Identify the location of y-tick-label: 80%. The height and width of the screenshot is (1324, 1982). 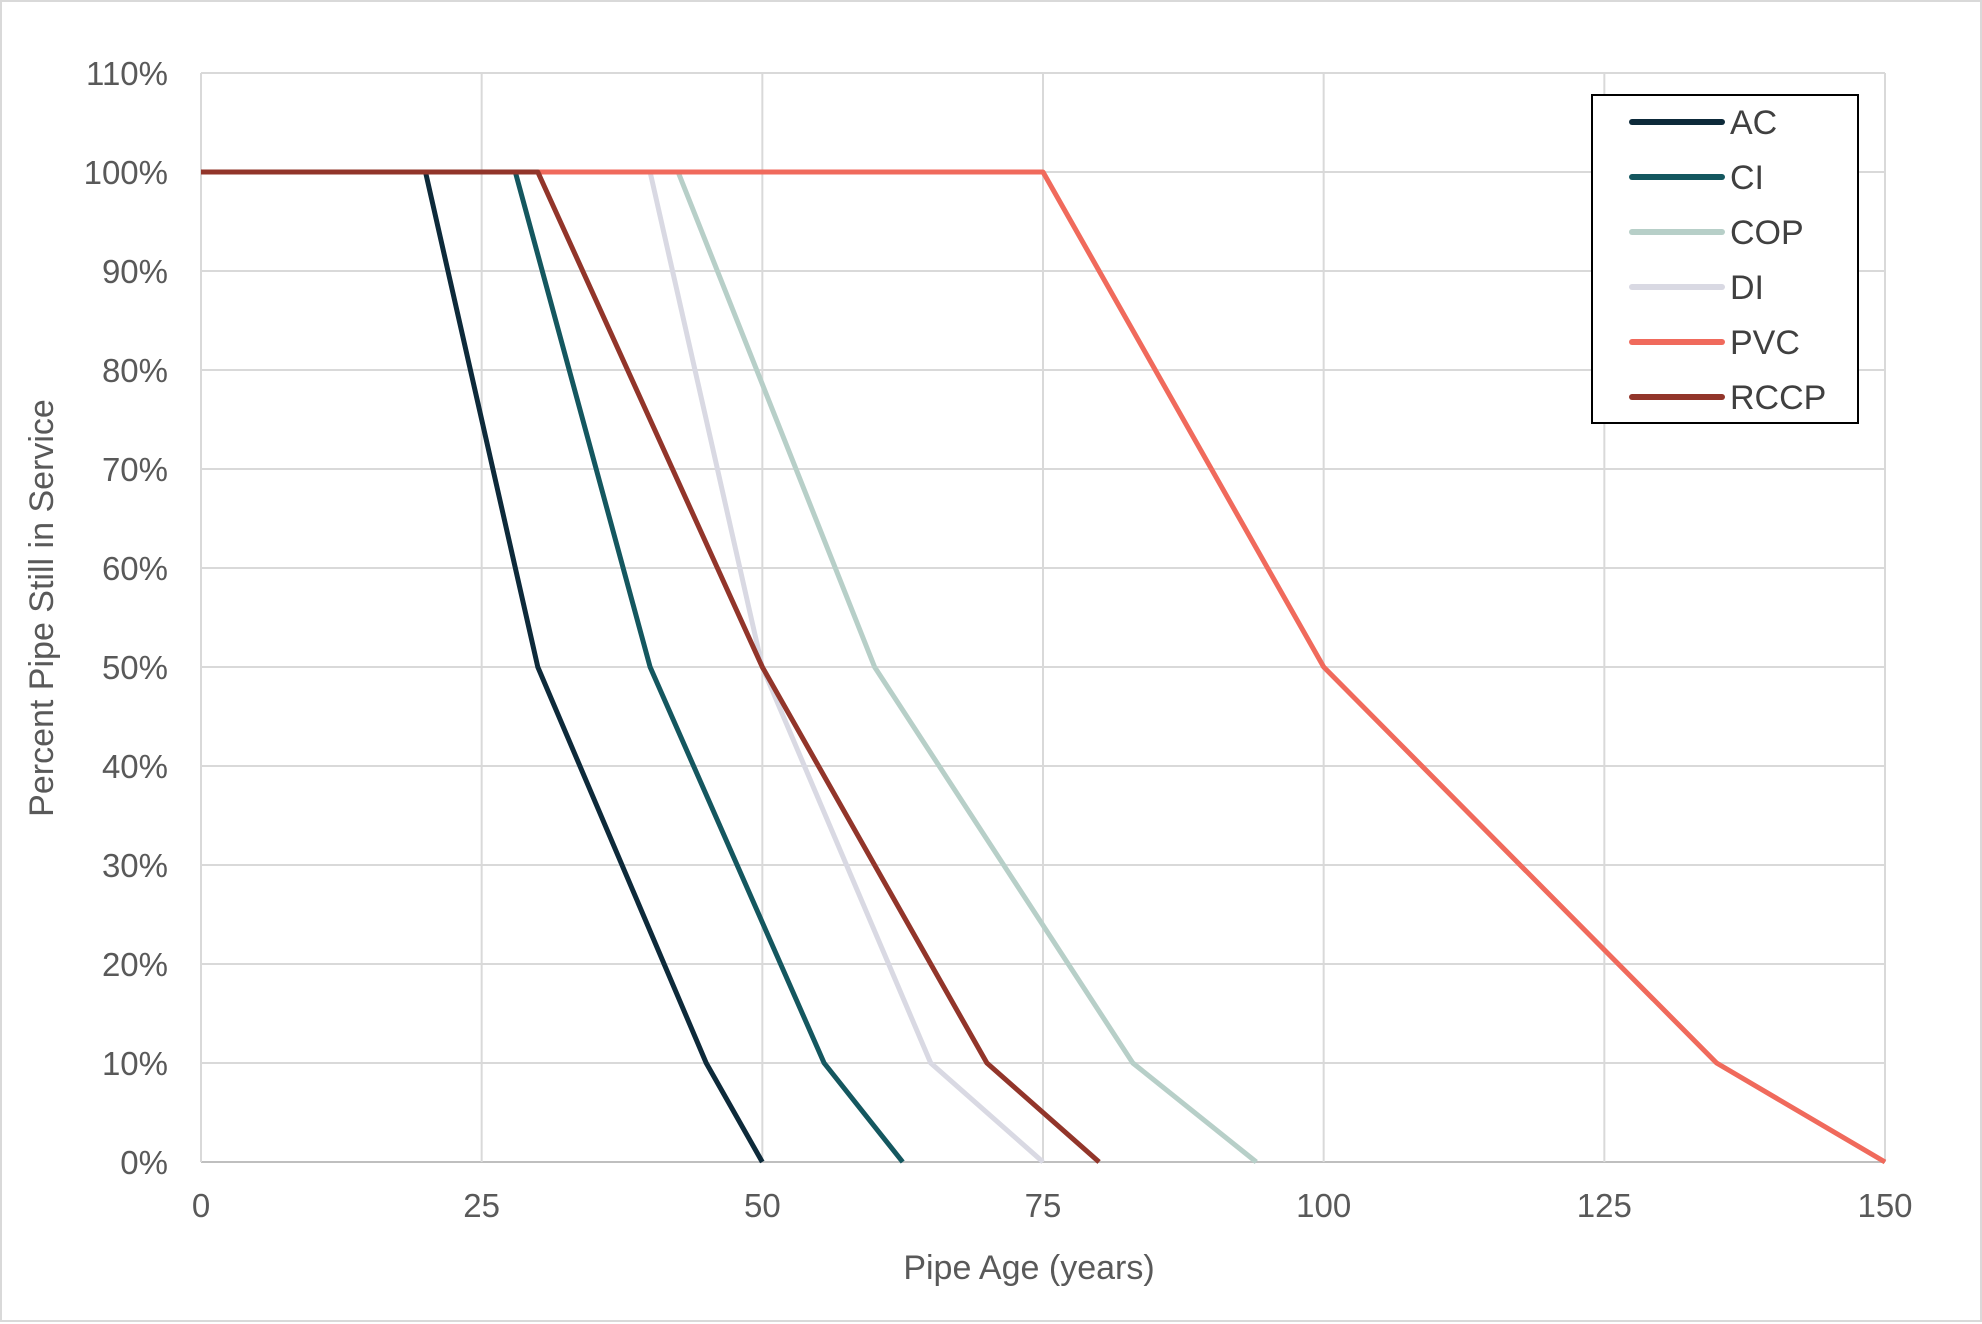
(135, 370).